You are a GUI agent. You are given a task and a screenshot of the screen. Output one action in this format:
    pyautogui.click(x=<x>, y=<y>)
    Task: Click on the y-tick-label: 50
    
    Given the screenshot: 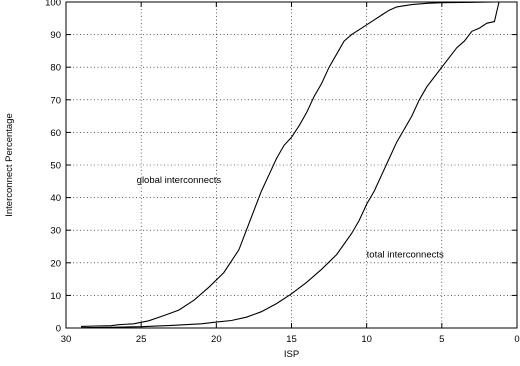 What is the action you would take?
    pyautogui.click(x=55, y=166)
    